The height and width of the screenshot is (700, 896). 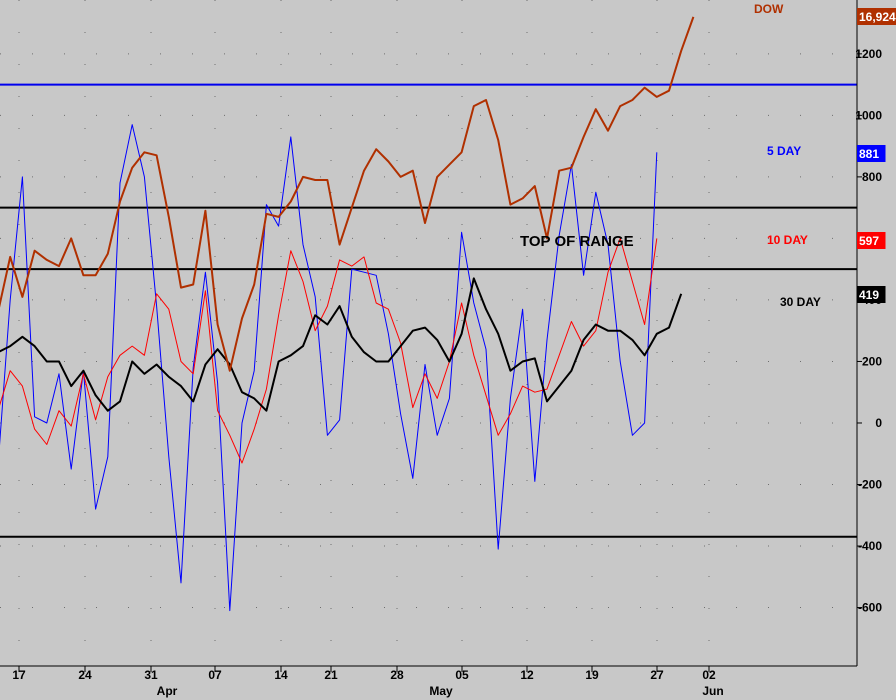 What do you see at coordinates (657, 675) in the screenshot?
I see `x-tick-label: 27` at bounding box center [657, 675].